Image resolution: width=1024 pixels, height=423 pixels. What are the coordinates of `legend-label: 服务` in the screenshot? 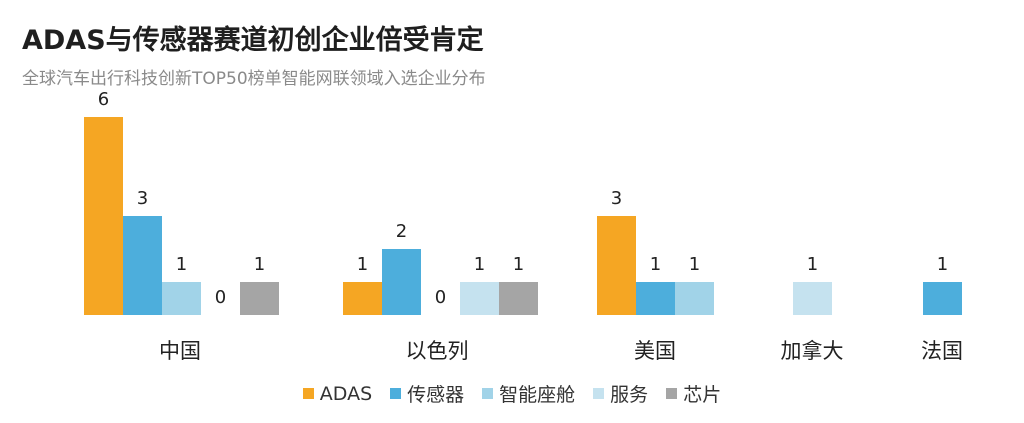 It's located at (629, 395).